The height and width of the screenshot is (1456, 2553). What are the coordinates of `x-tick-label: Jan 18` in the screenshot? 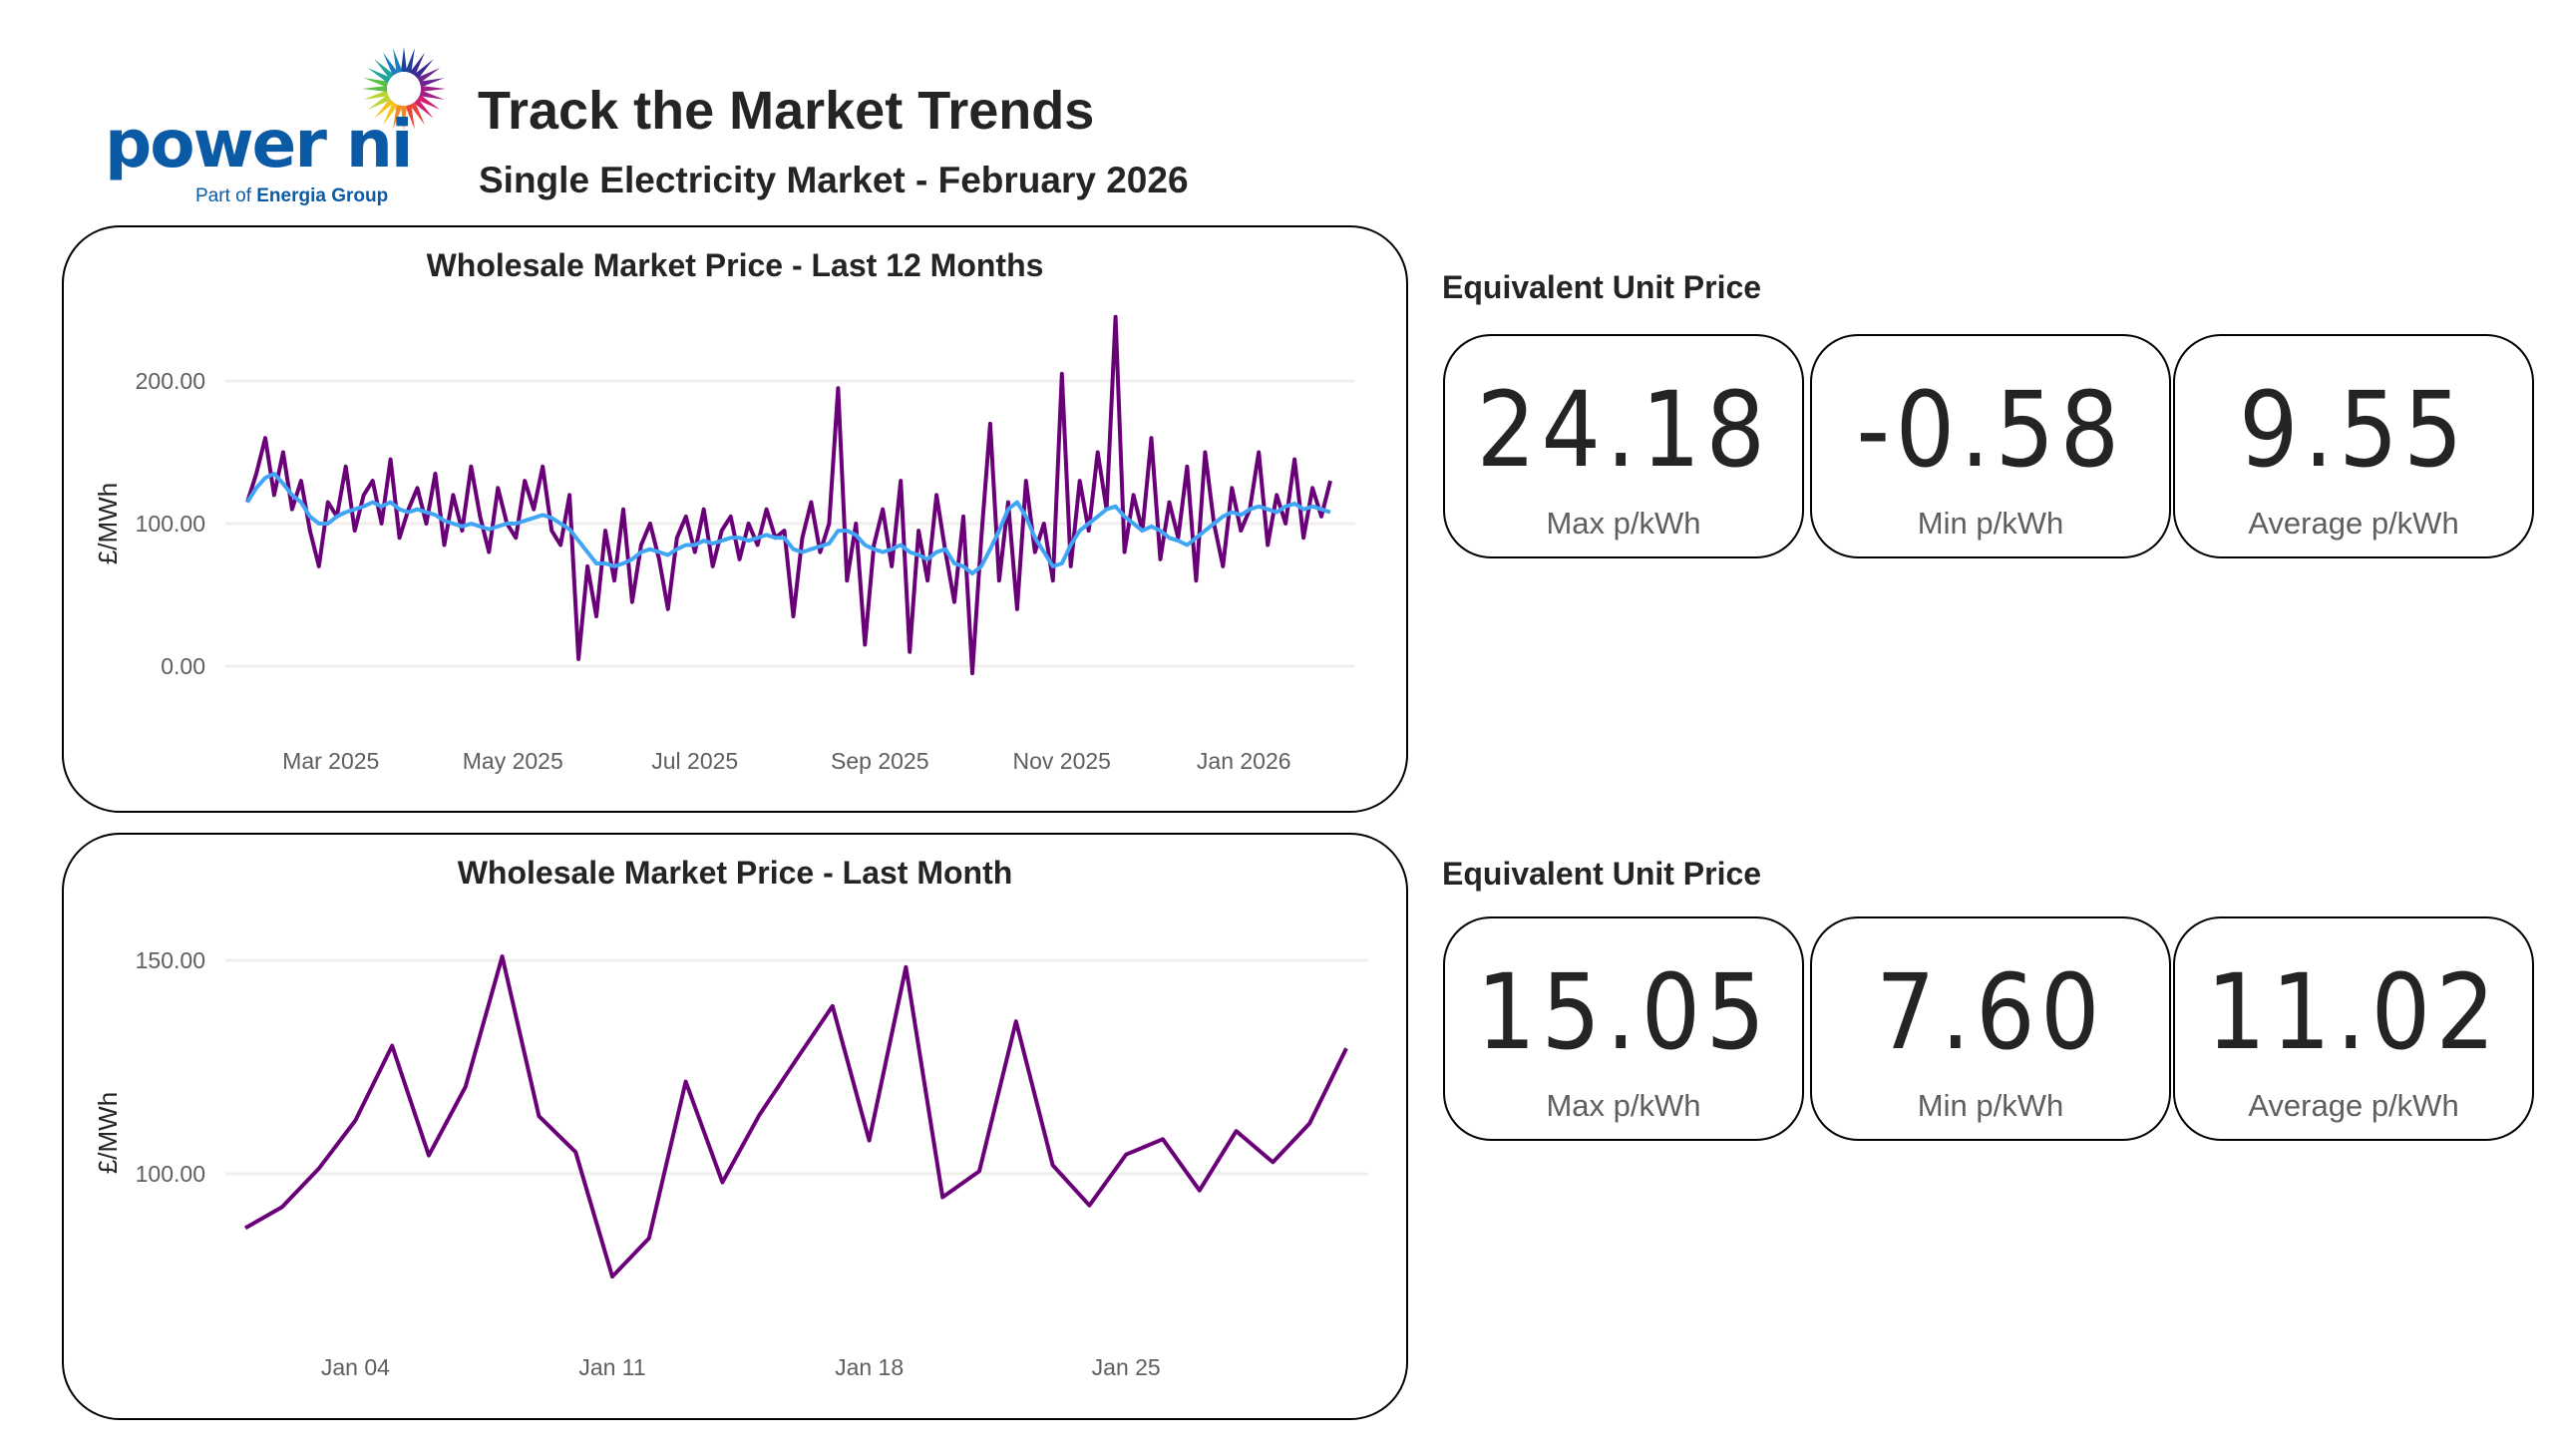 It's located at (870, 1367).